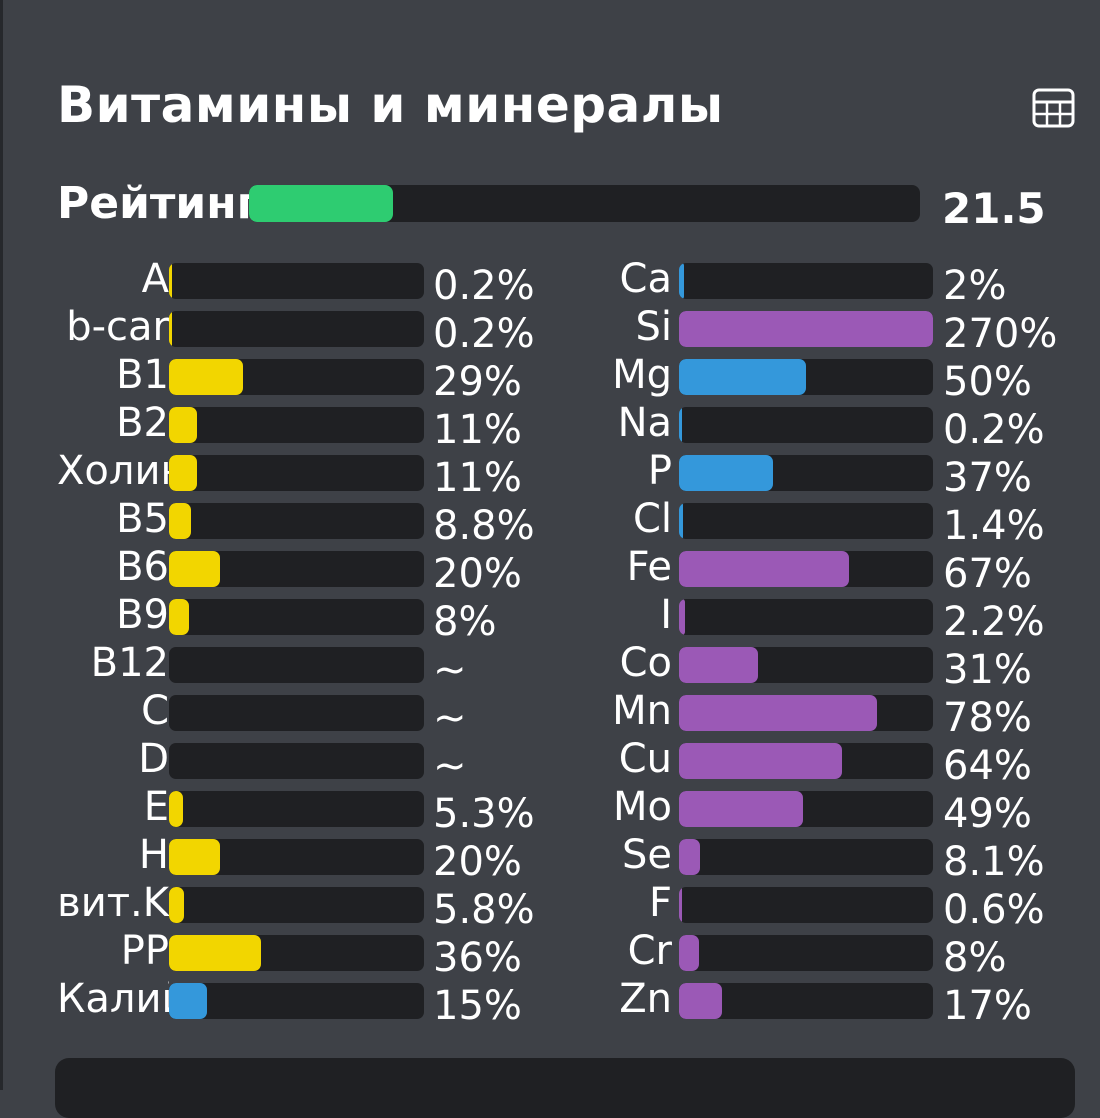 This screenshot has height=1118, width=1100. I want to click on mineral-name: F, so click(660, 903).